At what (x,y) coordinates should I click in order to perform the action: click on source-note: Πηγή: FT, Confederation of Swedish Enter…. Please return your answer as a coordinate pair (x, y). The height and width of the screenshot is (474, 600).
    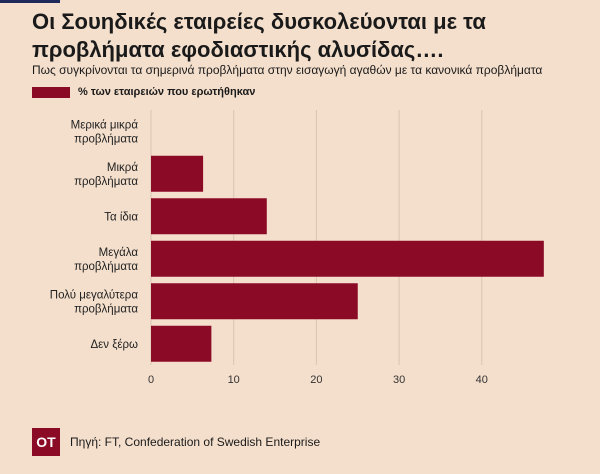
    Looking at the image, I should click on (195, 442).